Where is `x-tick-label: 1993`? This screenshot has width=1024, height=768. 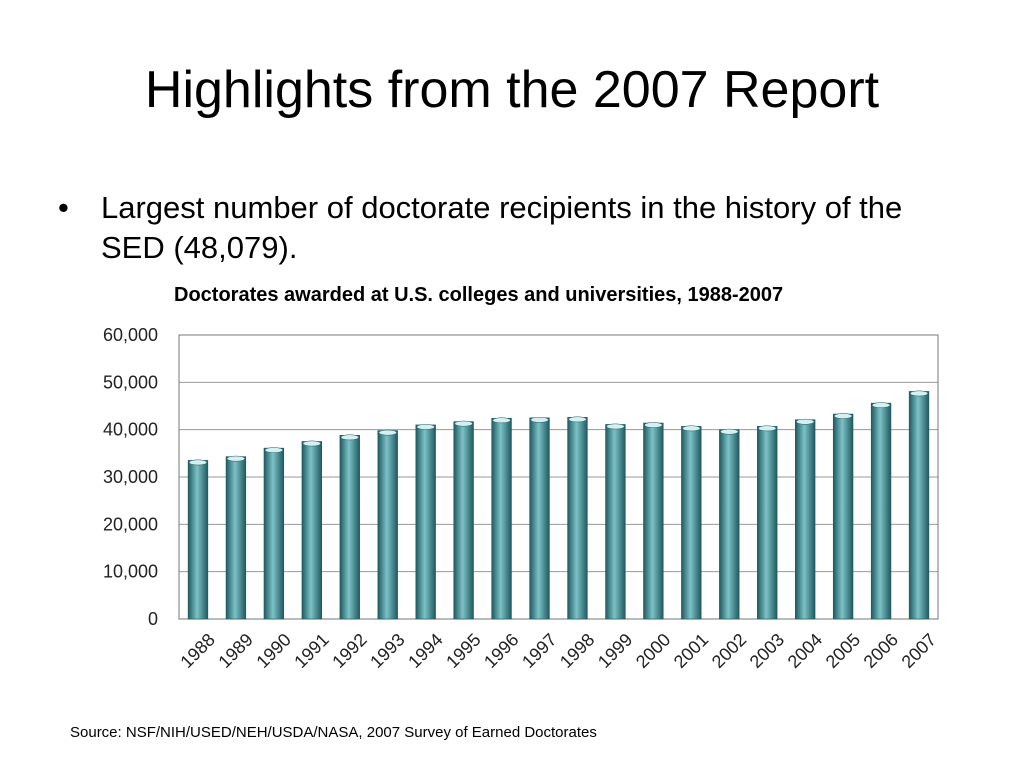 x-tick-label: 1993 is located at coordinates (387, 651).